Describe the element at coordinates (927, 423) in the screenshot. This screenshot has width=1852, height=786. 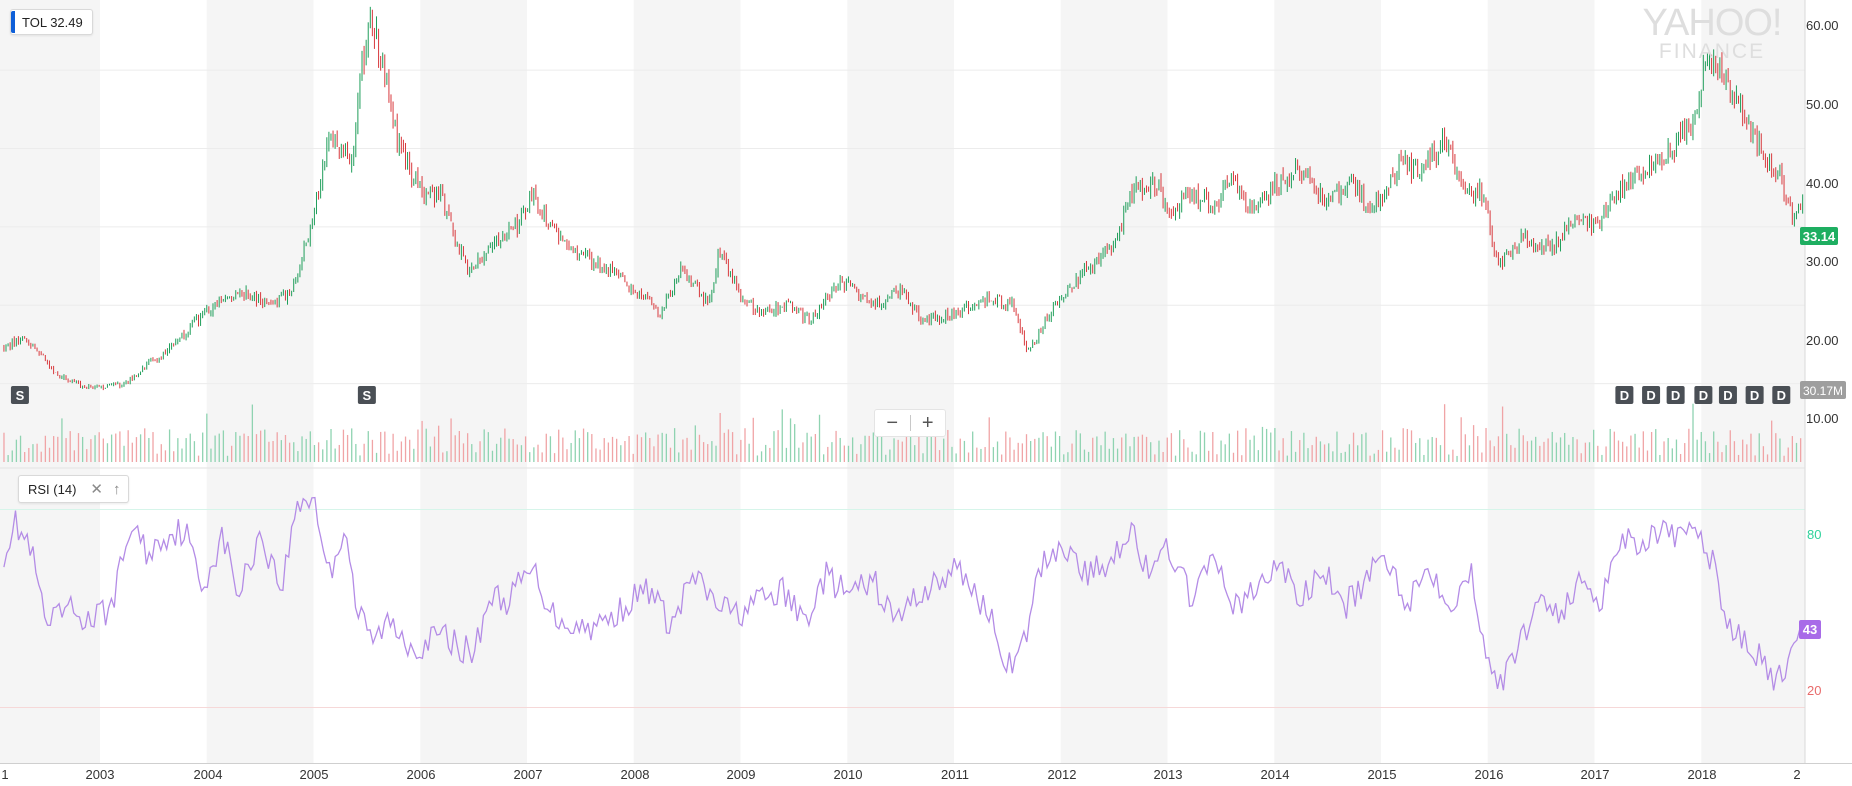
I see `zoom-in-button: +` at that location.